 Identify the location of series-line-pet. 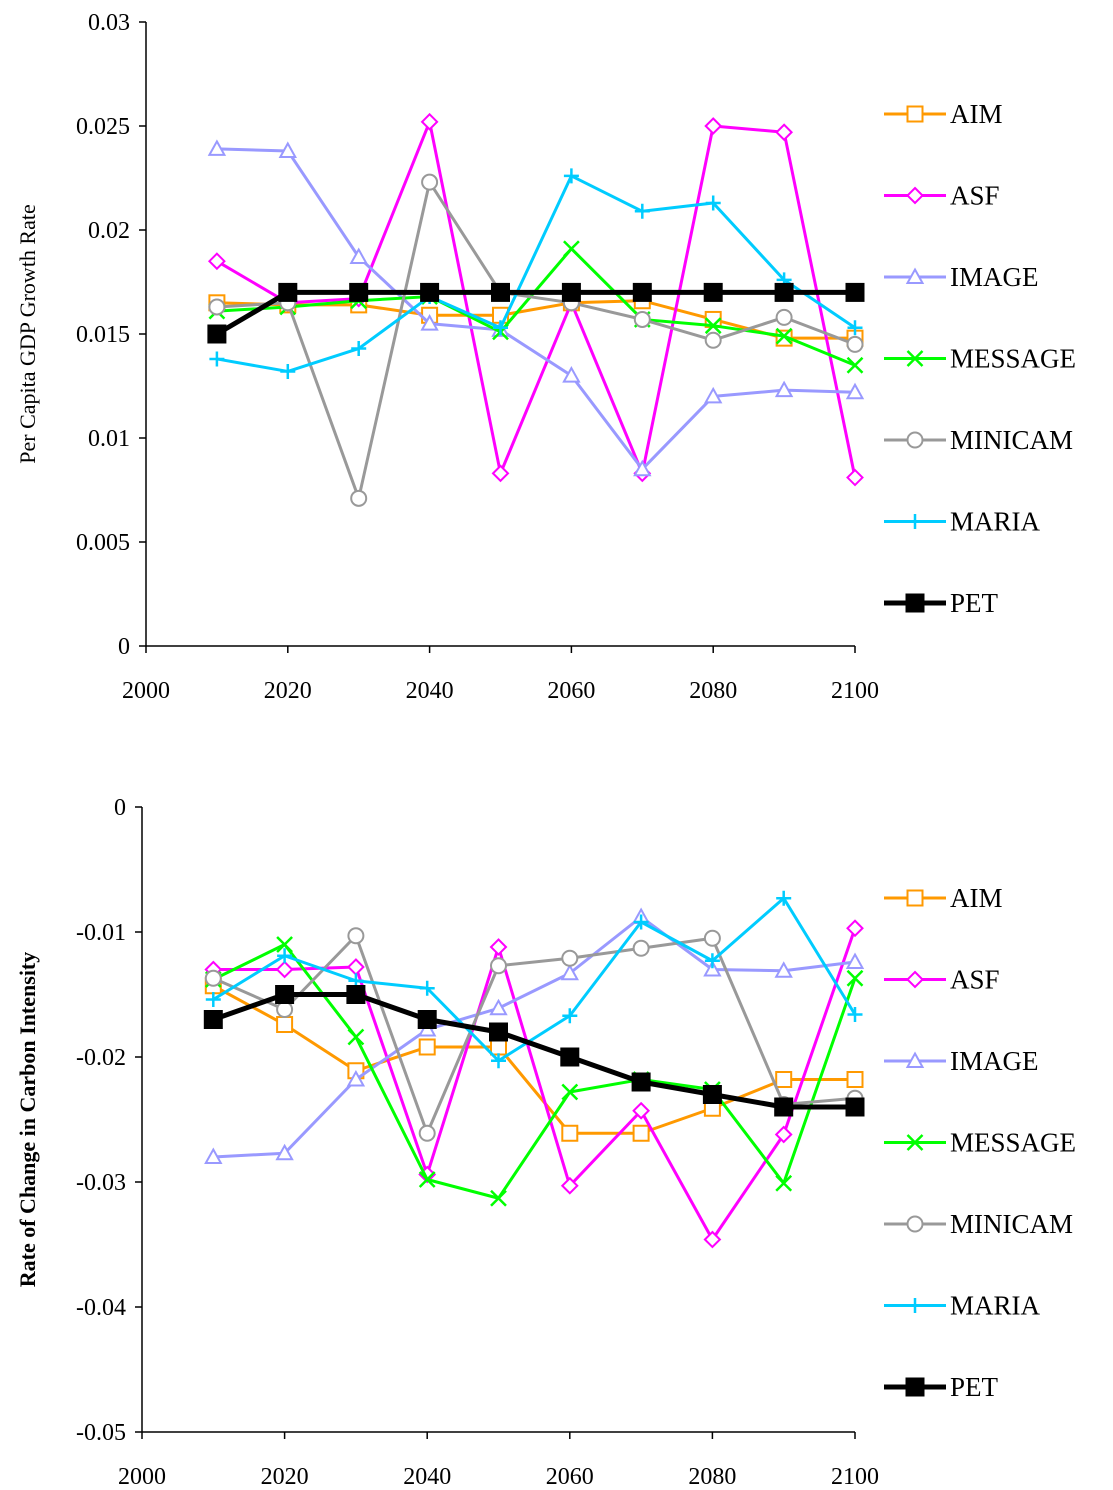
(535, 313).